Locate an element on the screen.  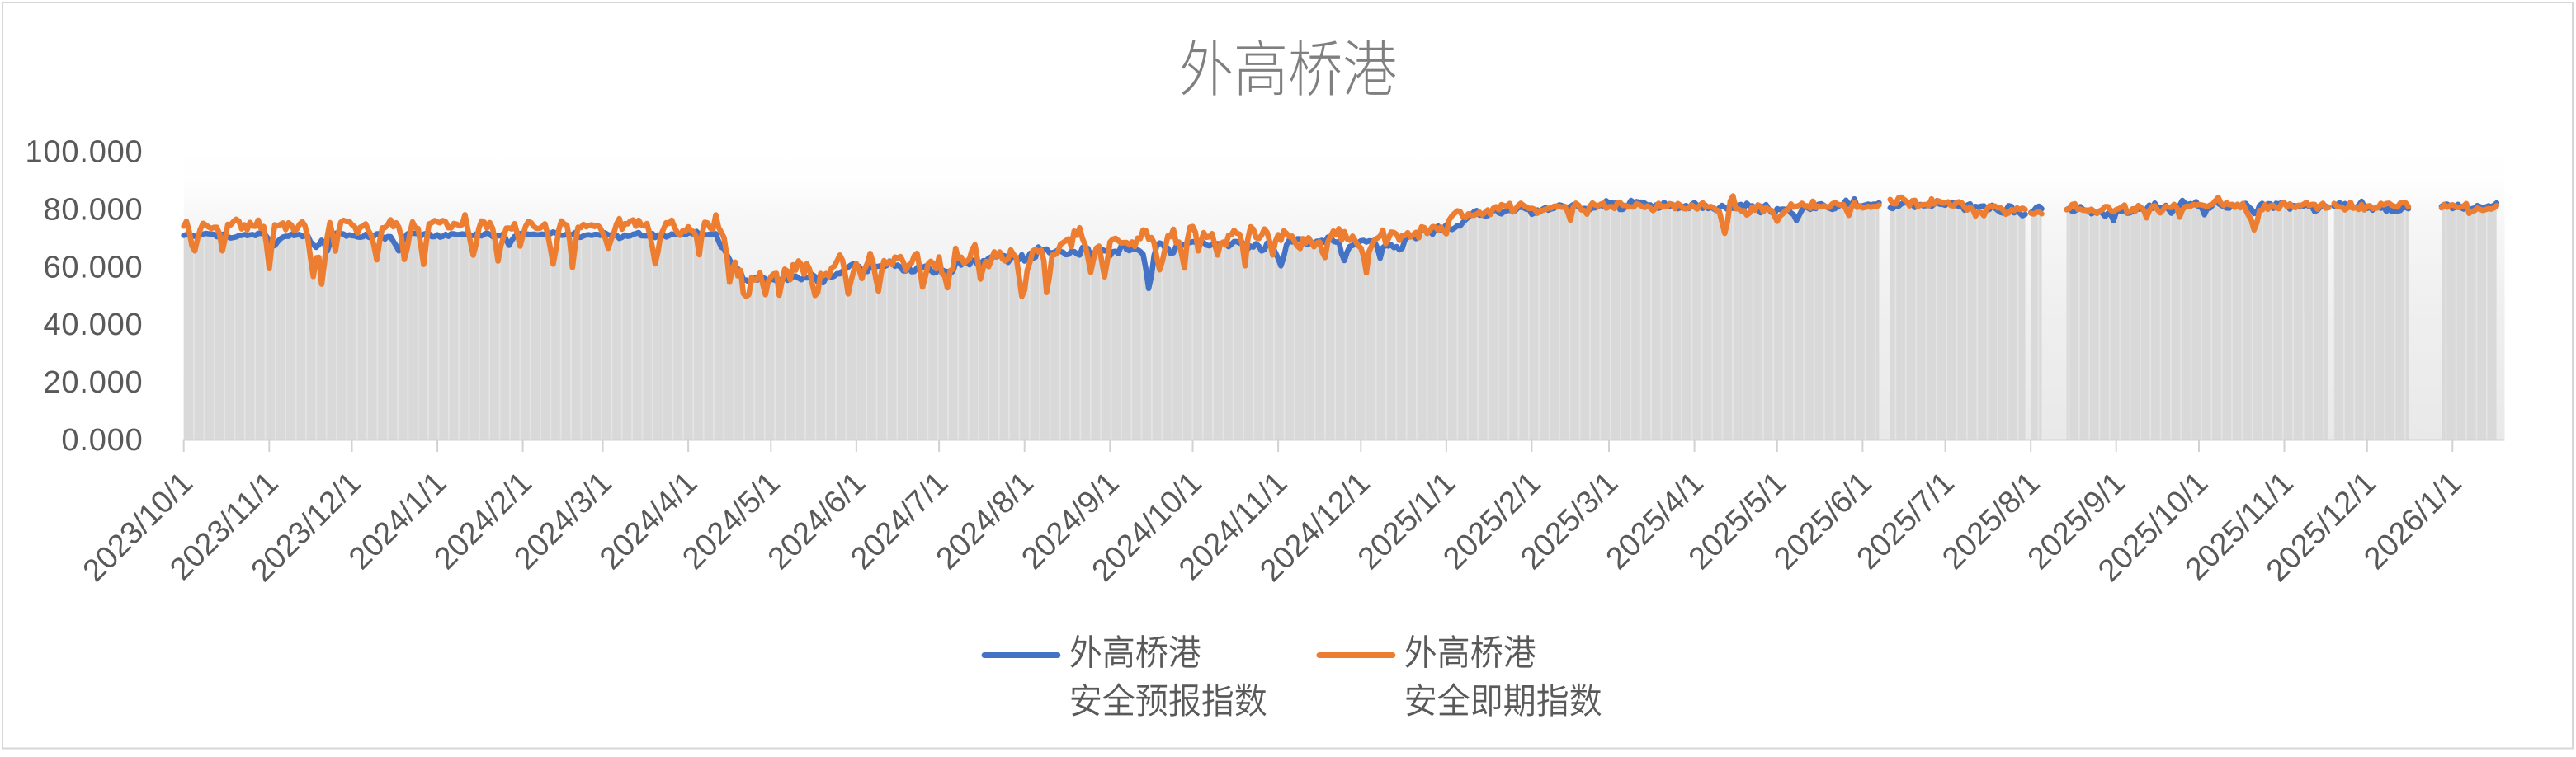
svg-text: 20.000 is located at coordinates (93, 382).